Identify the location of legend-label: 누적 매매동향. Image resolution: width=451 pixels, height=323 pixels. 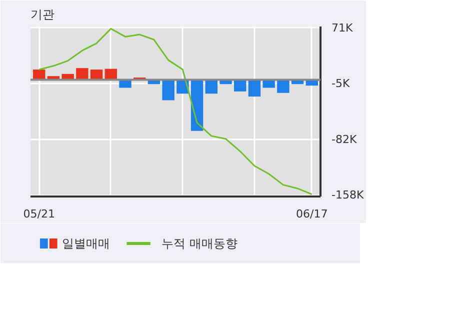
(199, 243).